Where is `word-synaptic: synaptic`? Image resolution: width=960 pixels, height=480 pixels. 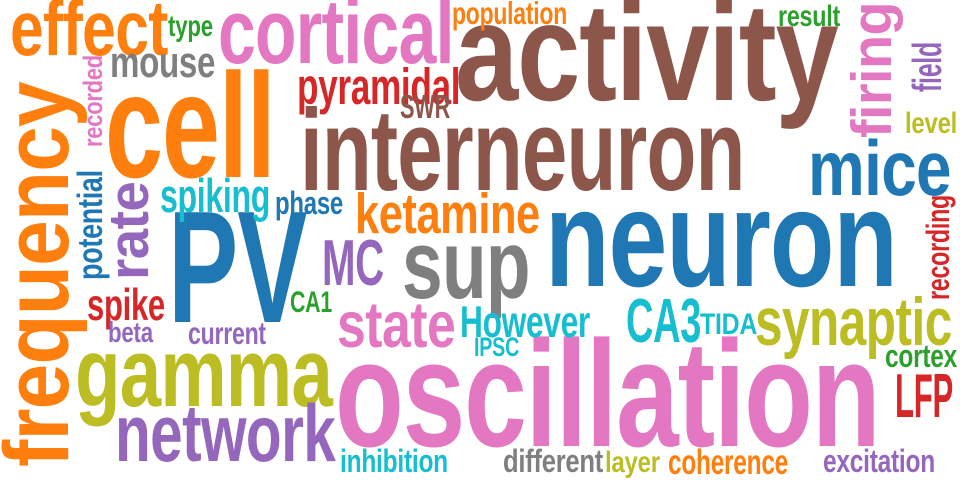
word-synaptic: synaptic is located at coordinates (853, 322).